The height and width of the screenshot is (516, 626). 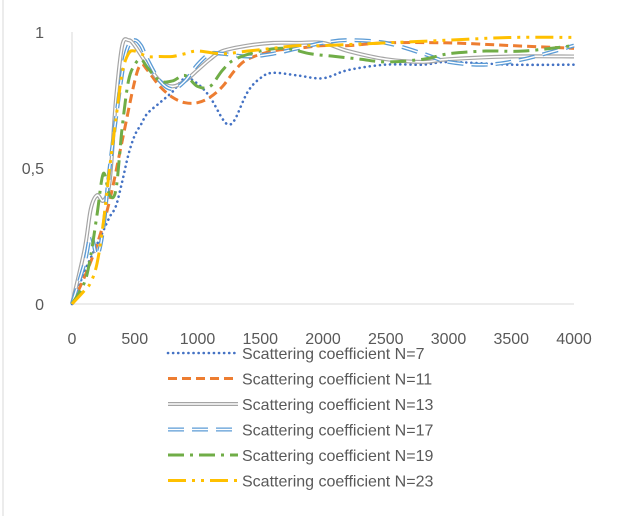 What do you see at coordinates (511, 339) in the screenshot?
I see `x-tick-label: 3500` at bounding box center [511, 339].